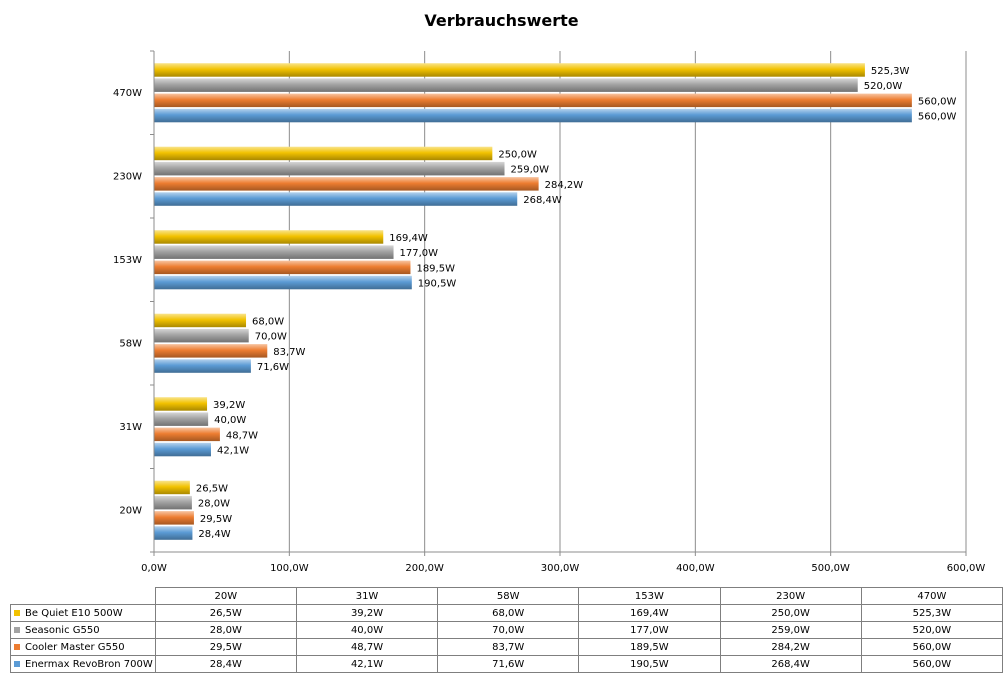 The image size is (1003, 686). Describe the element at coordinates (214, 504) in the screenshot. I see `data-label: 28,0W` at that location.